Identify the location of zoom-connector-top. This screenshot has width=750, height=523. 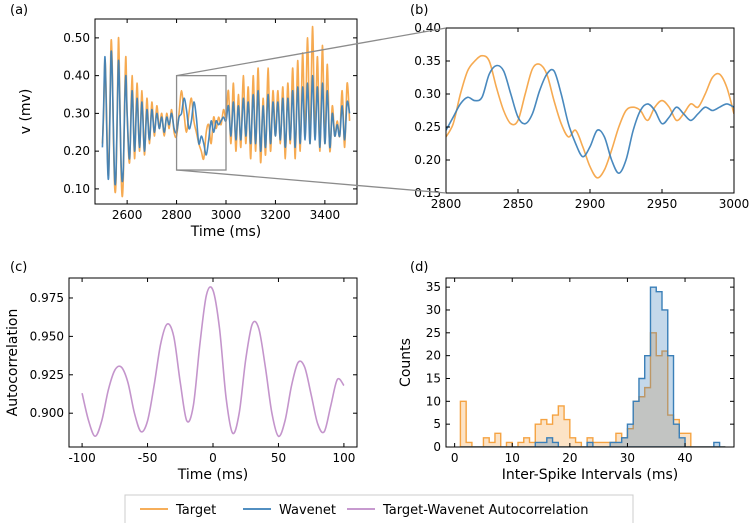
(311, 52).